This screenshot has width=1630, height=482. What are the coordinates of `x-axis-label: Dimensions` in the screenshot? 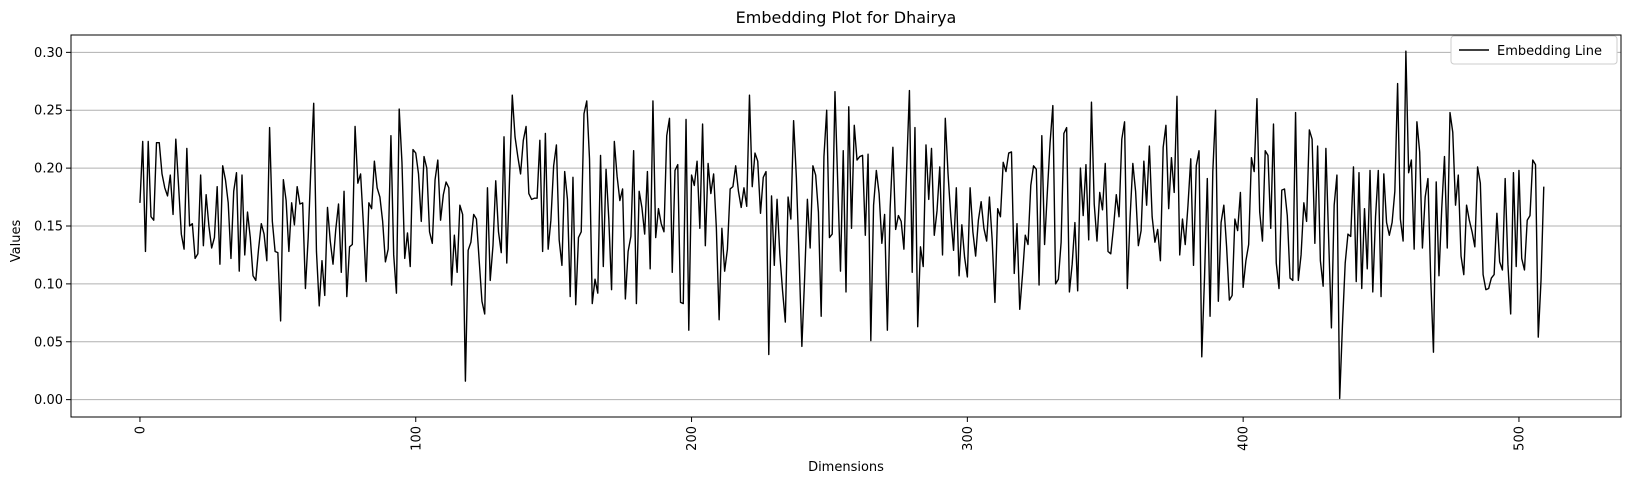 It's located at (846, 467).